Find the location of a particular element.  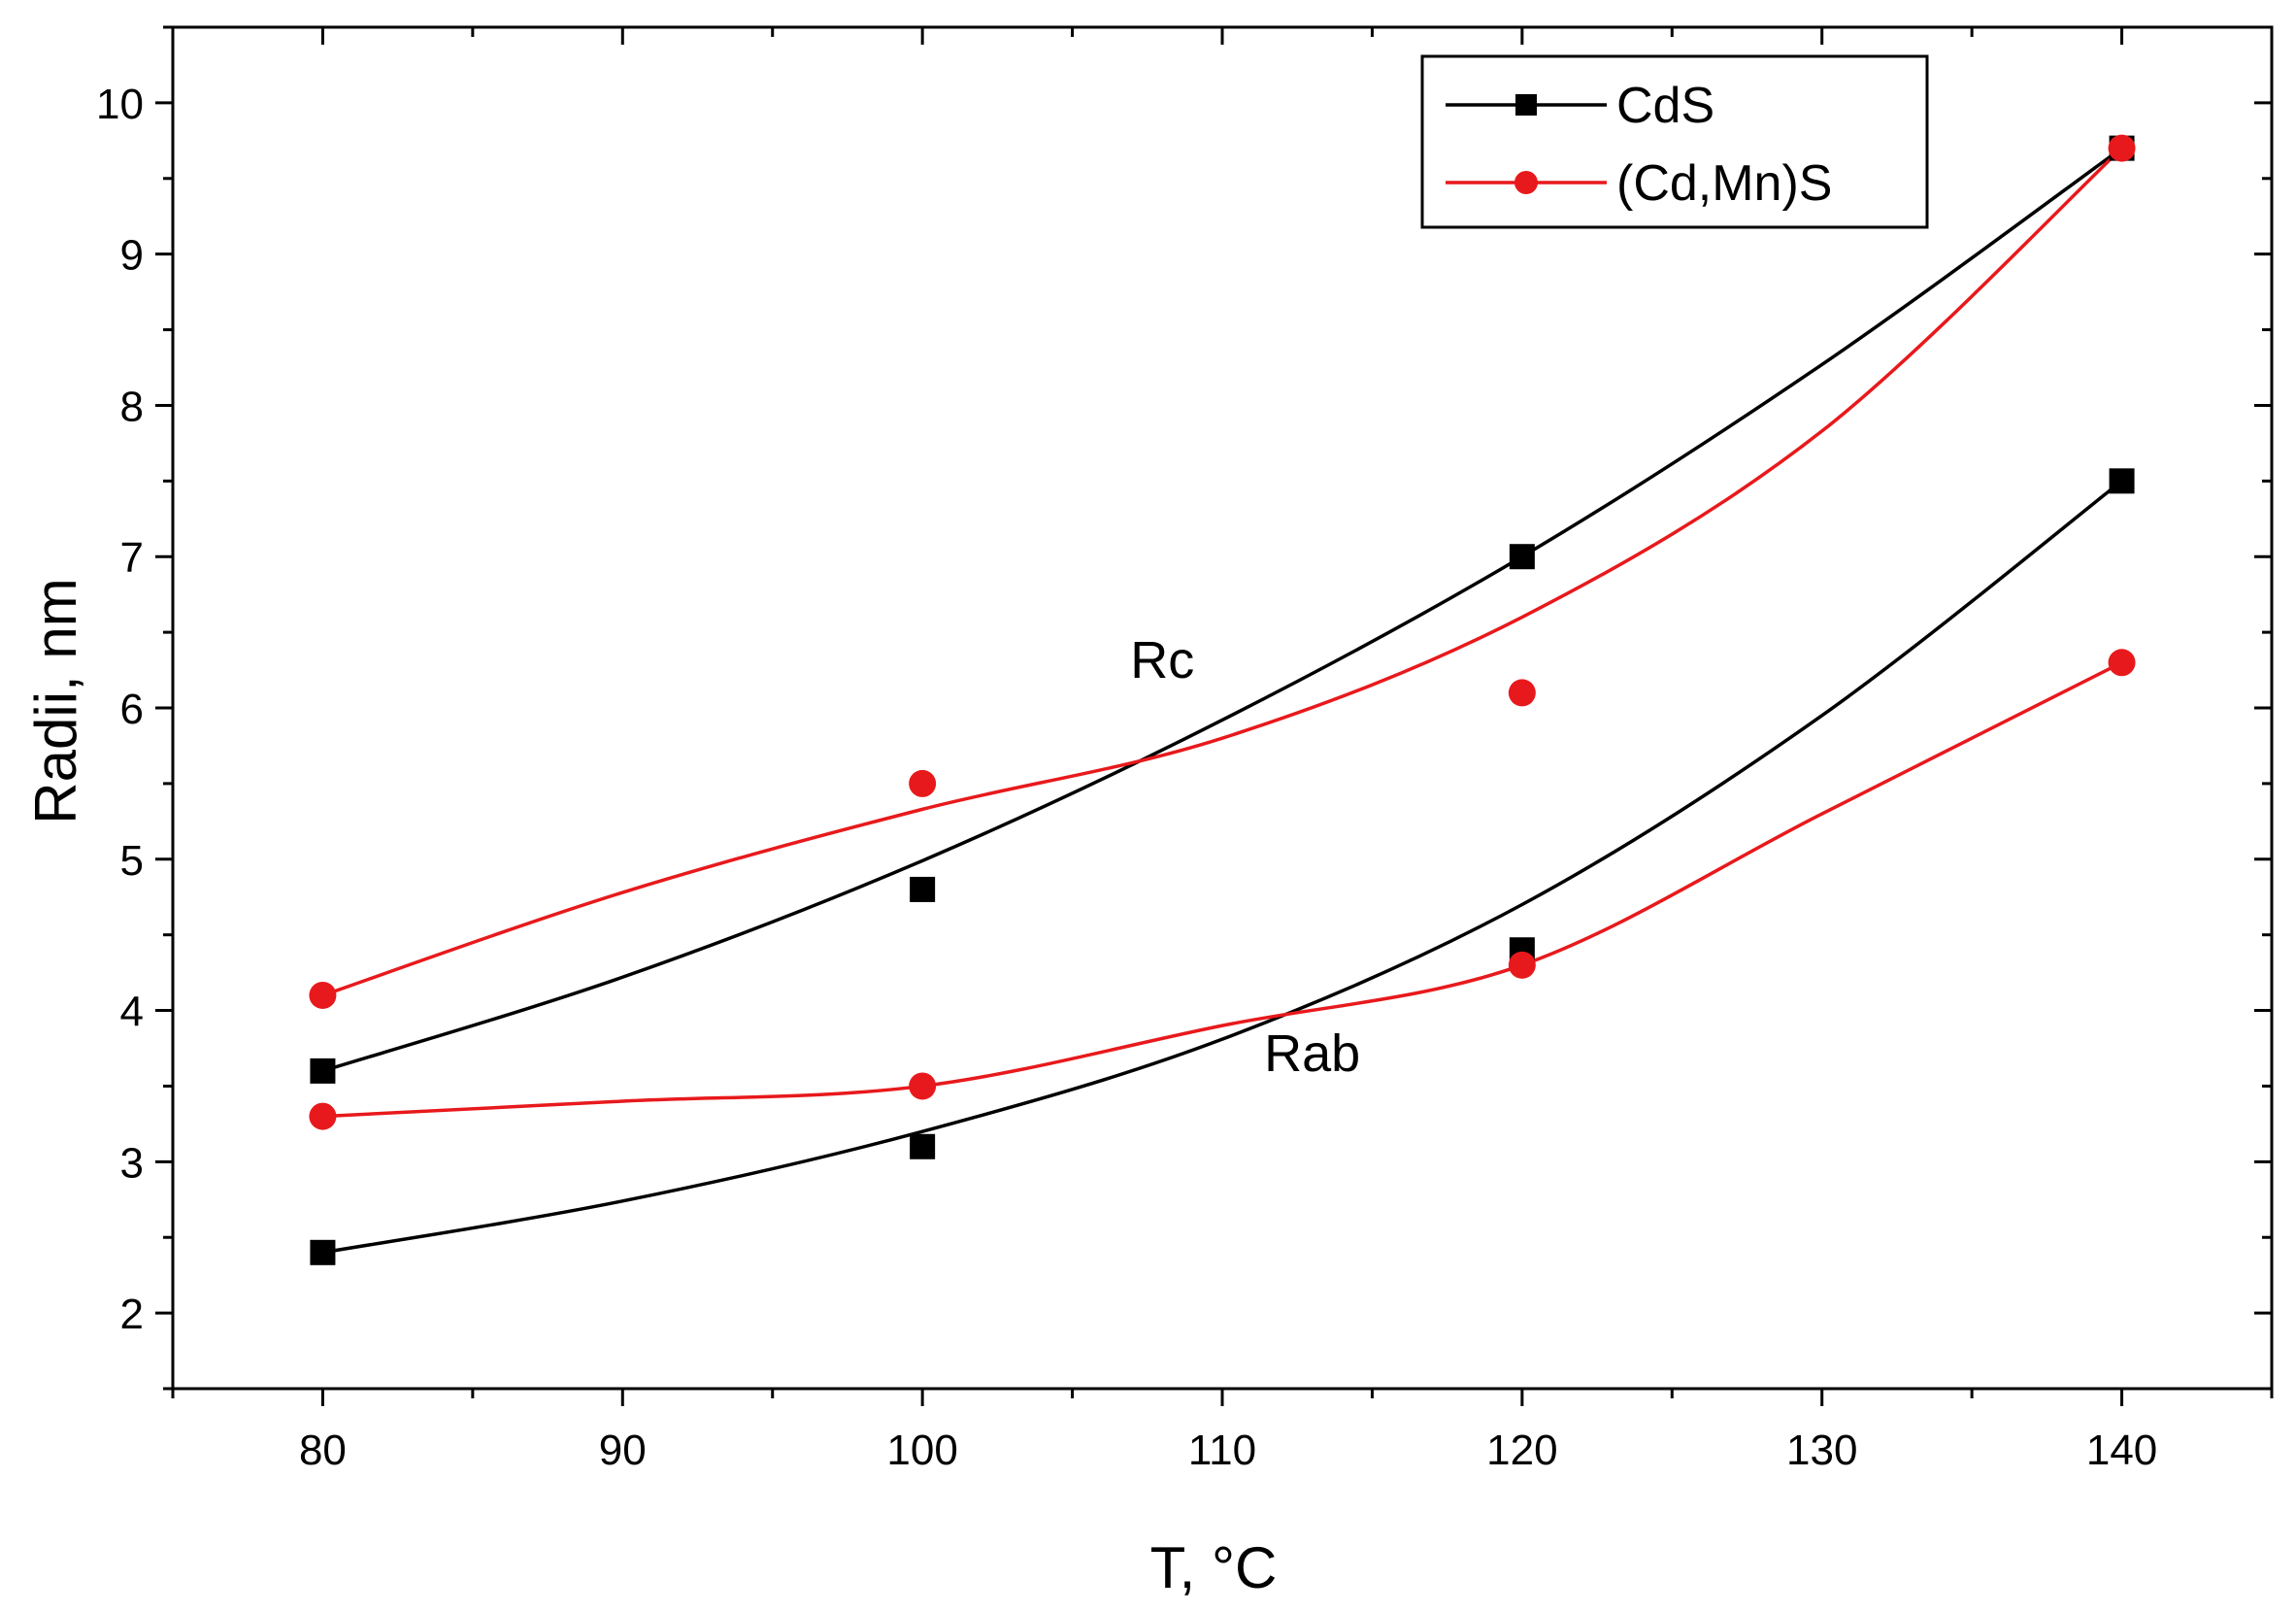

annotation-rab: Rab is located at coordinates (1312, 1053).